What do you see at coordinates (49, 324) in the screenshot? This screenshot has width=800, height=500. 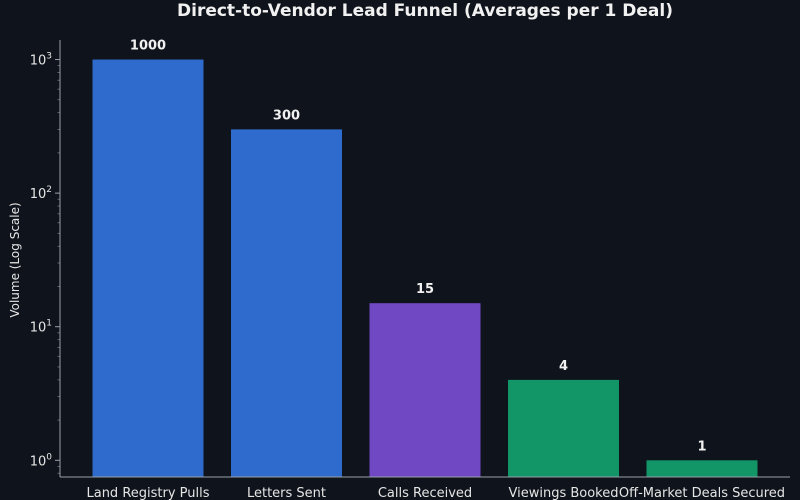 I see `y-tick-exponent: 1` at bounding box center [49, 324].